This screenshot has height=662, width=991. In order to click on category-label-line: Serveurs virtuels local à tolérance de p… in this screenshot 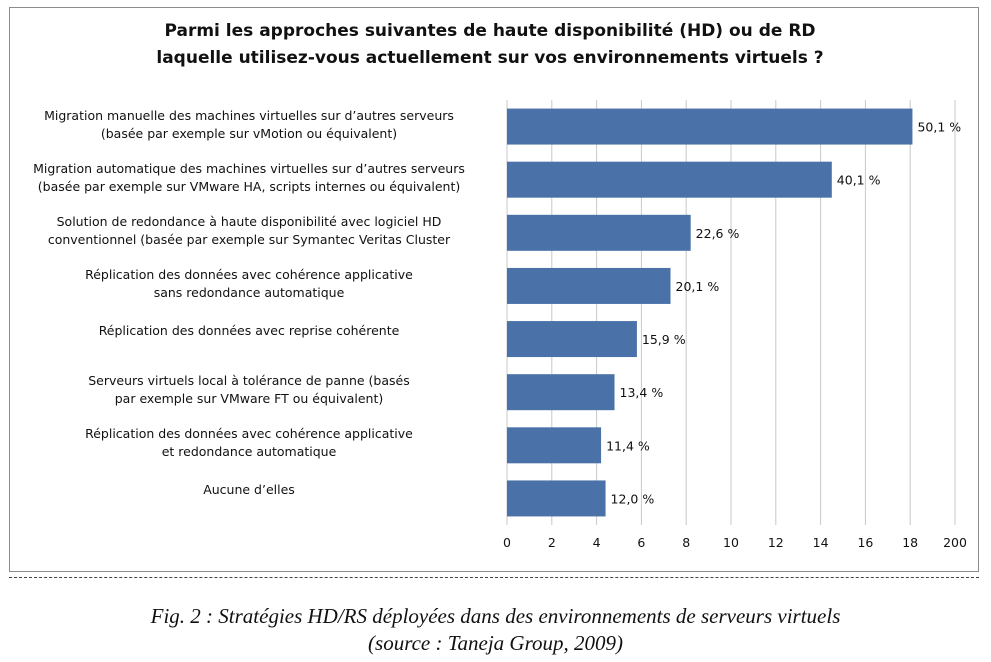, I will do `click(249, 381)`.